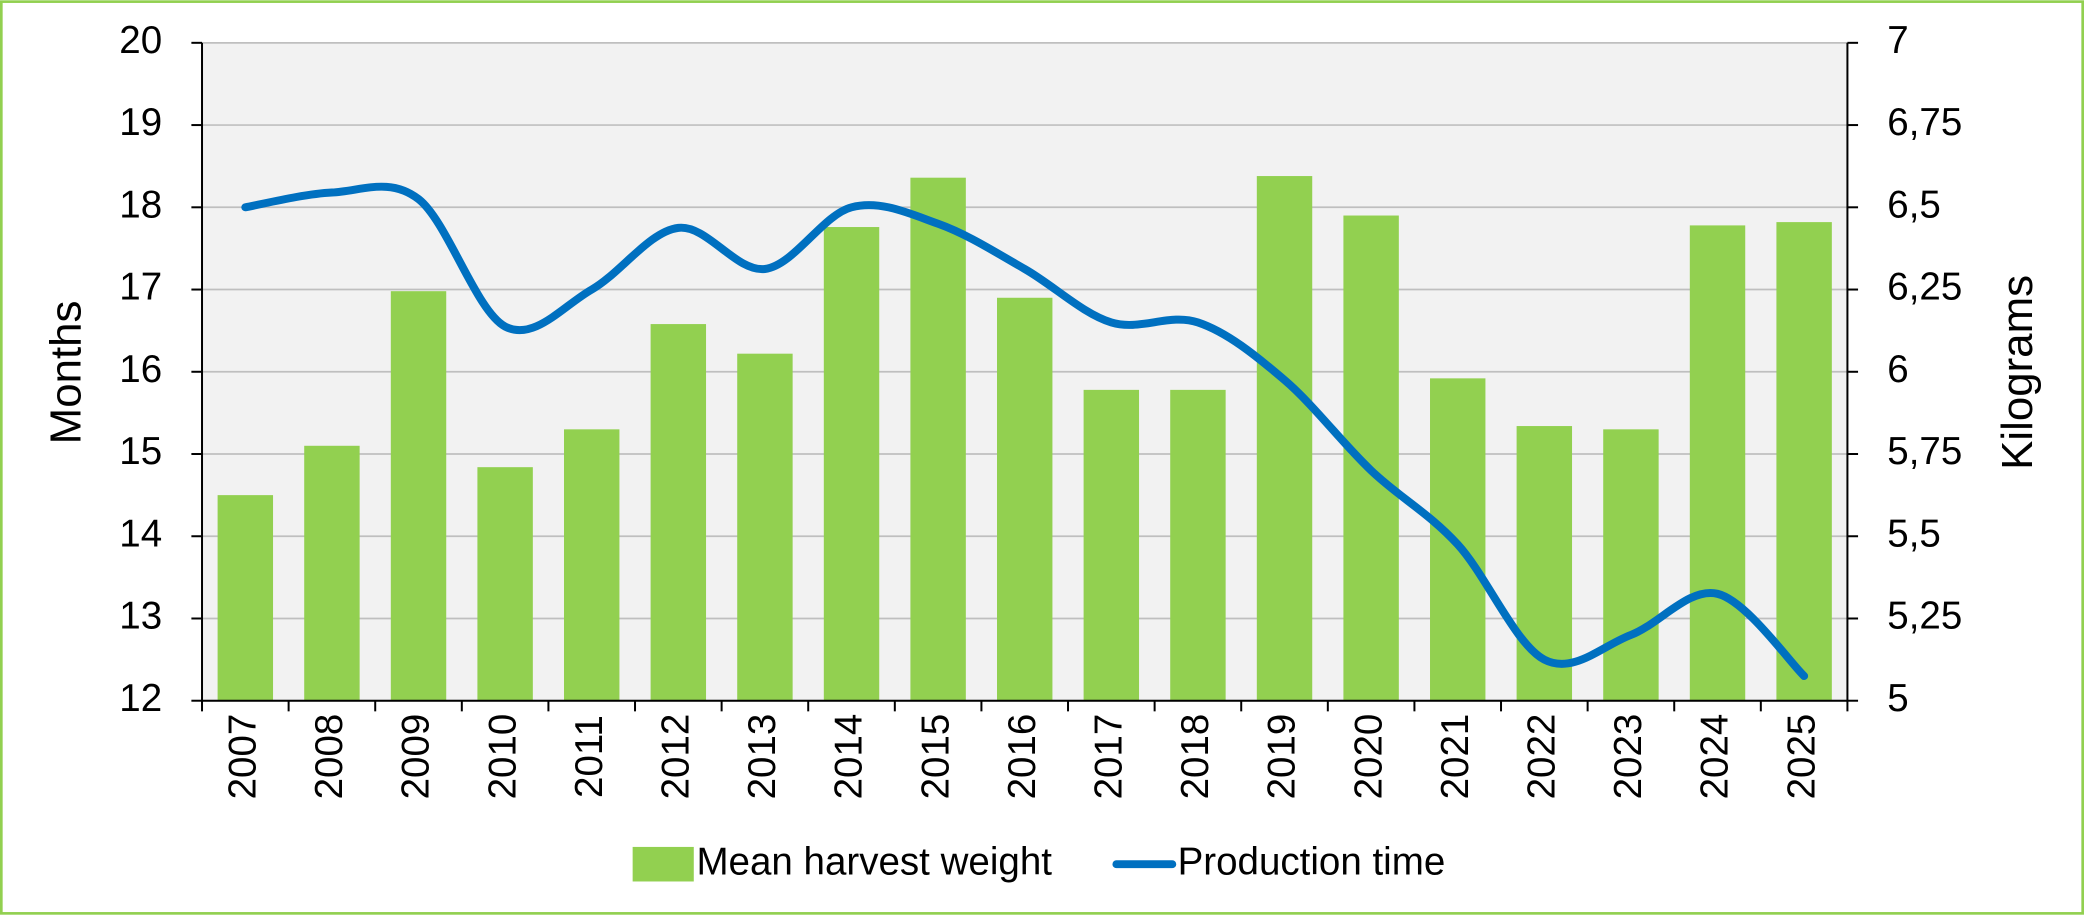 The width and height of the screenshot is (2084, 915). Describe the element at coordinates (243, 757) in the screenshot. I see `x-tick-label: 2007` at that location.